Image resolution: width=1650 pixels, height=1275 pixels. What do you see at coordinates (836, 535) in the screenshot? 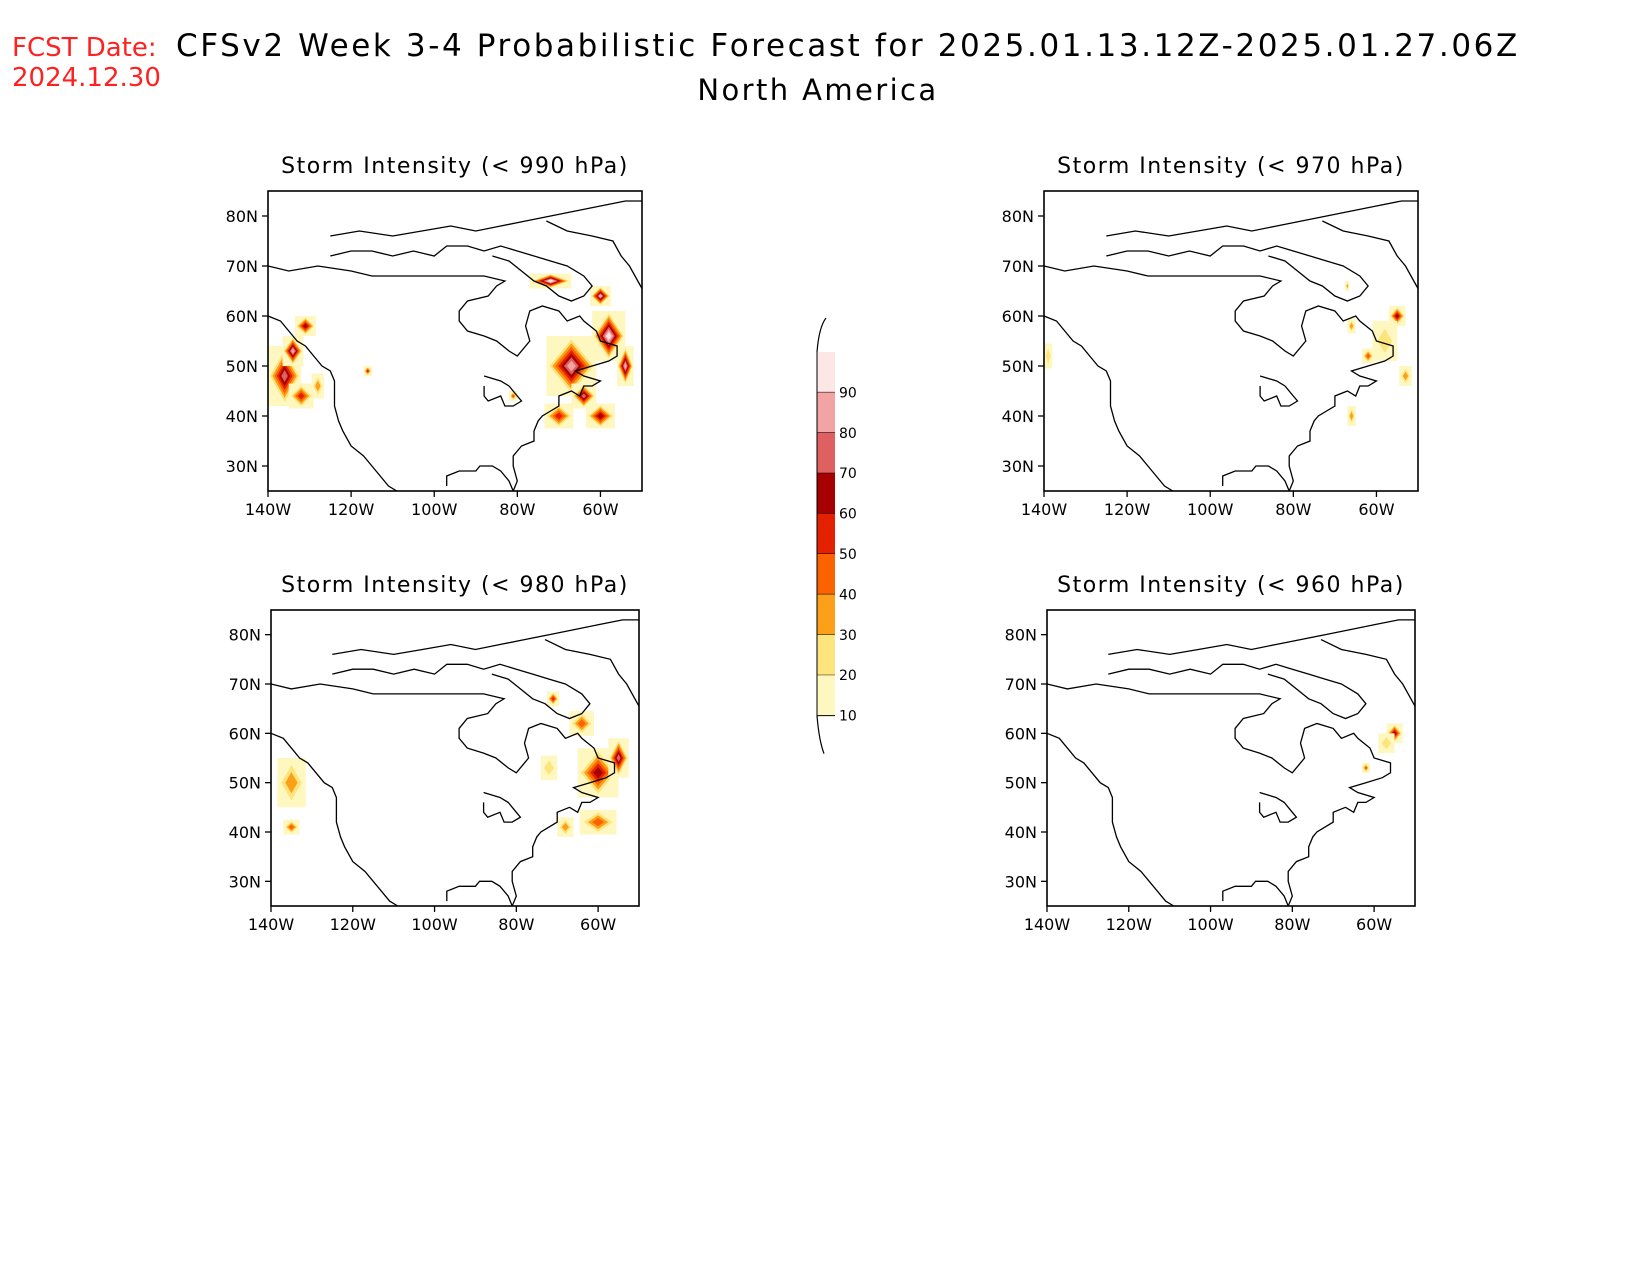
I see `colorbar: 90 80 70 60 50 40 30 20 10` at bounding box center [836, 535].